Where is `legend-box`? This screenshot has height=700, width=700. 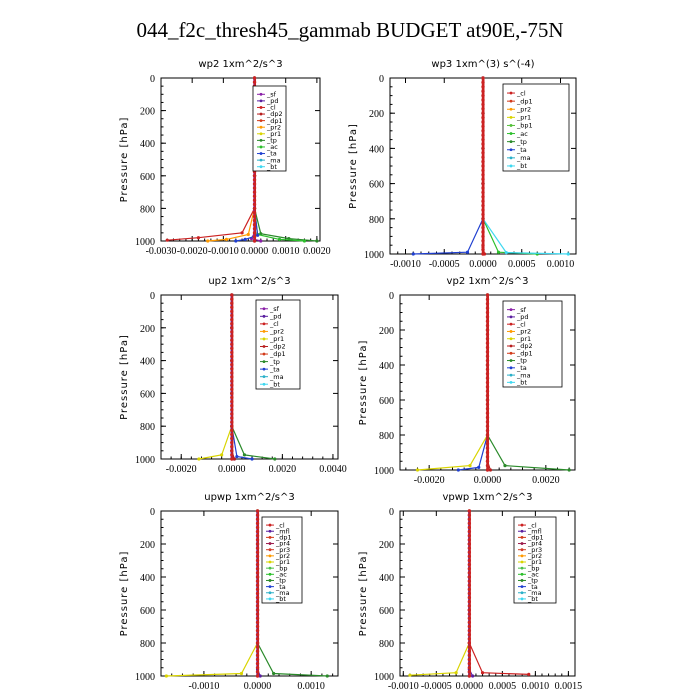 legend-box is located at coordinates (269, 128).